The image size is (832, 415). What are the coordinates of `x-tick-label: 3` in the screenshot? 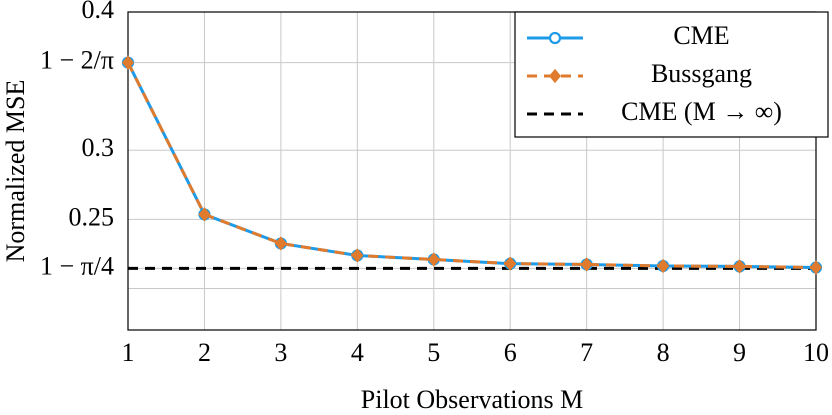 It's located at (280, 352).